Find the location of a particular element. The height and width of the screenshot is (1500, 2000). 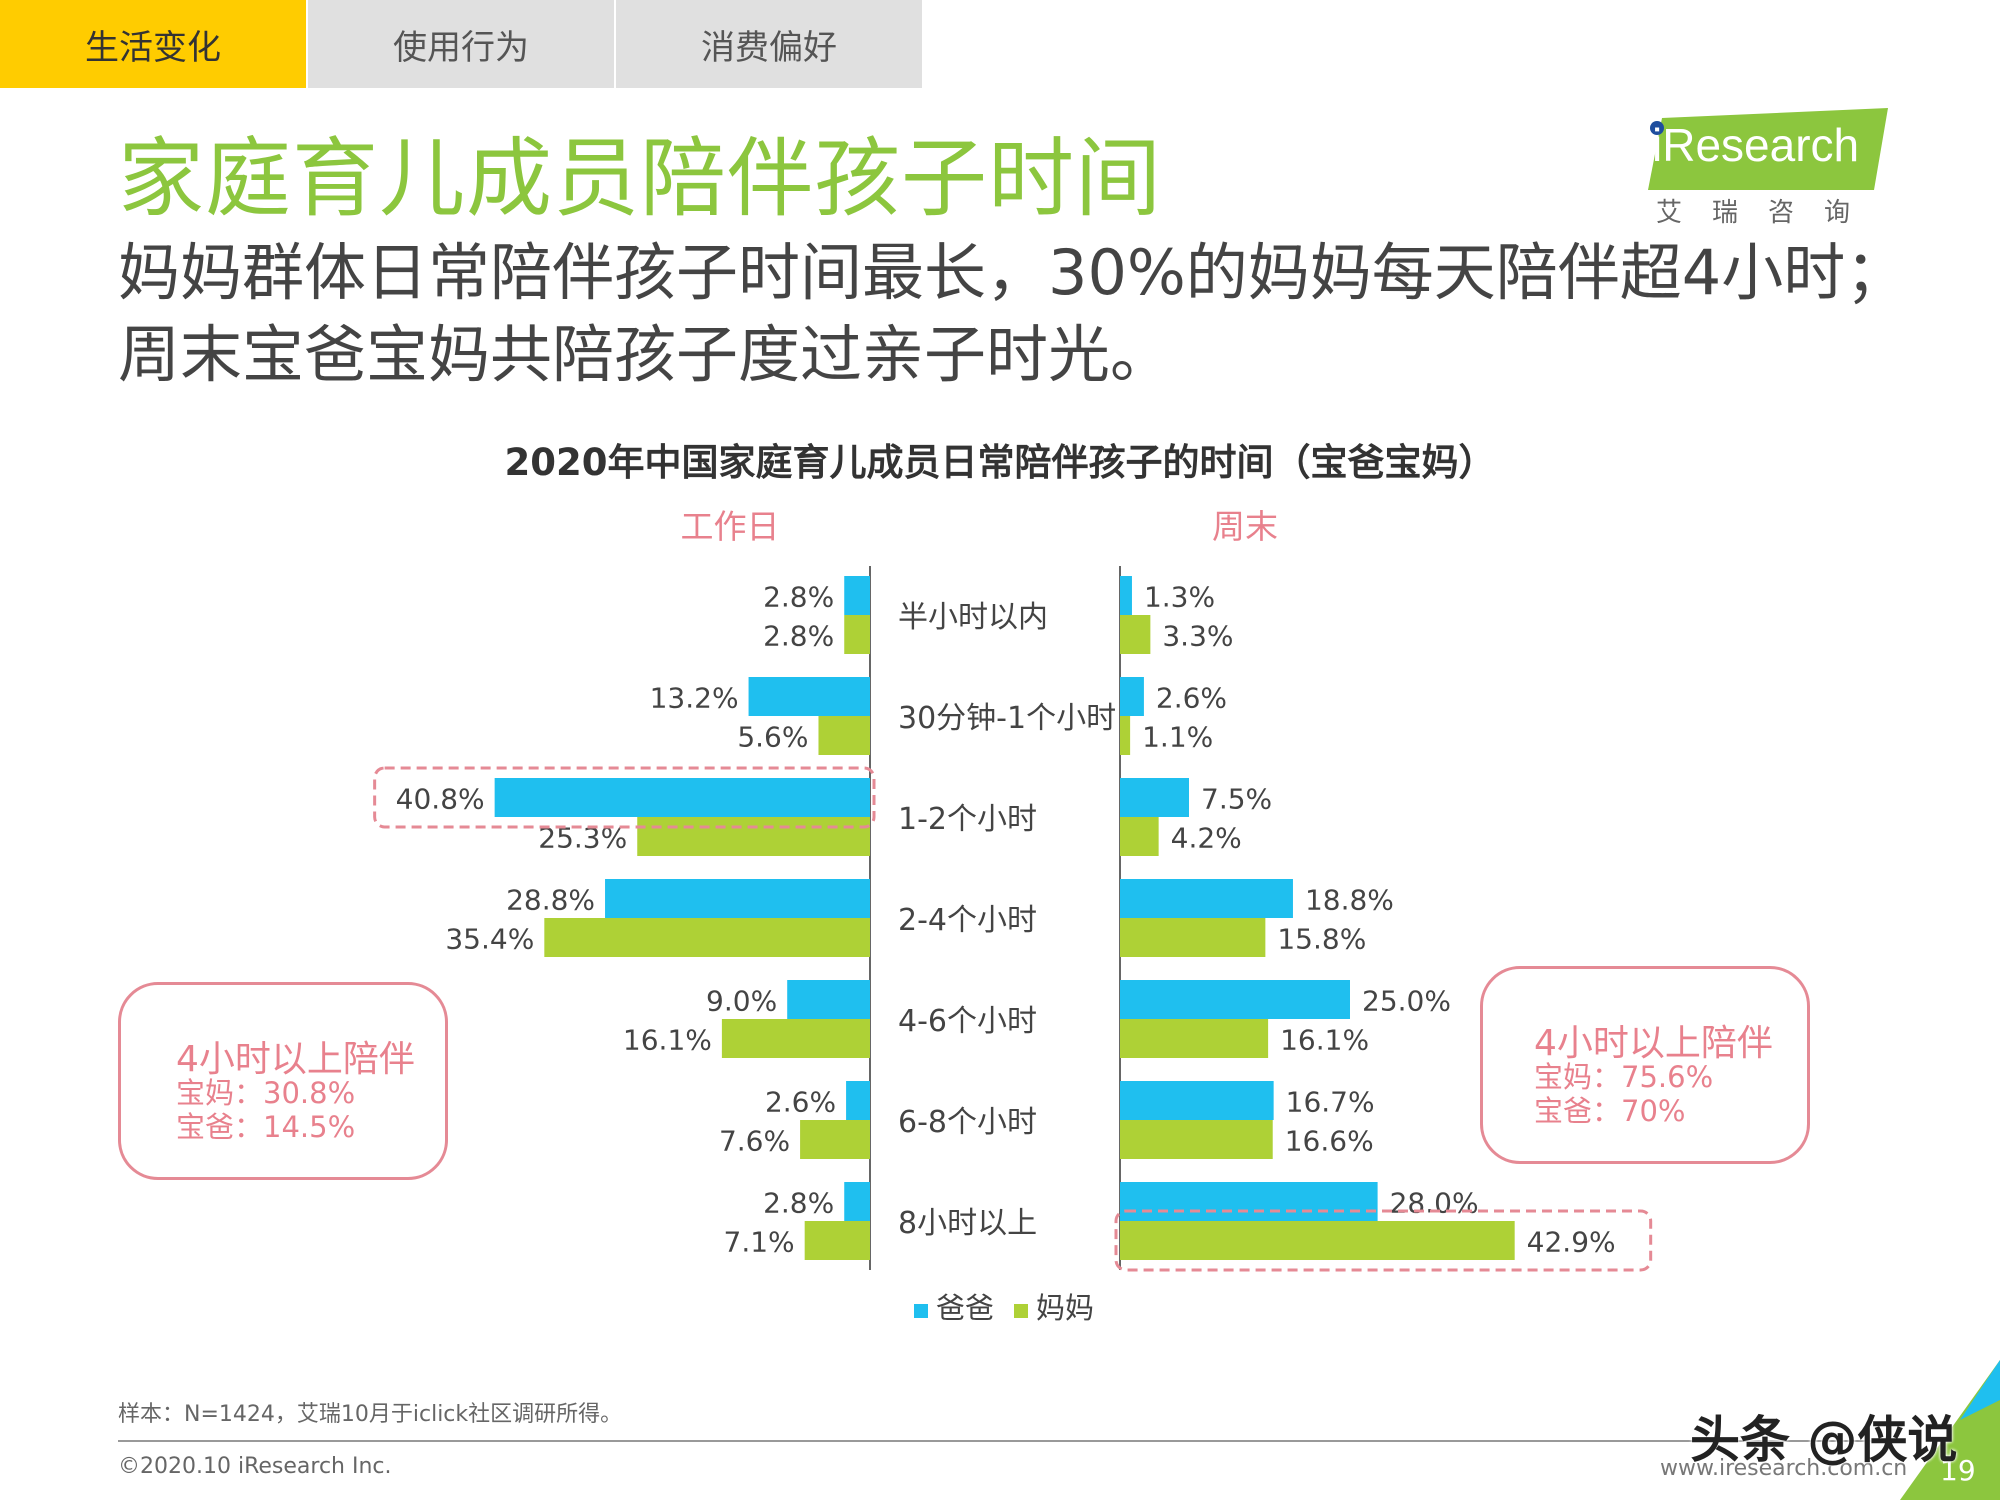

callout-left-line-mom: 宝妈：30.8% is located at coordinates (266, 1093).